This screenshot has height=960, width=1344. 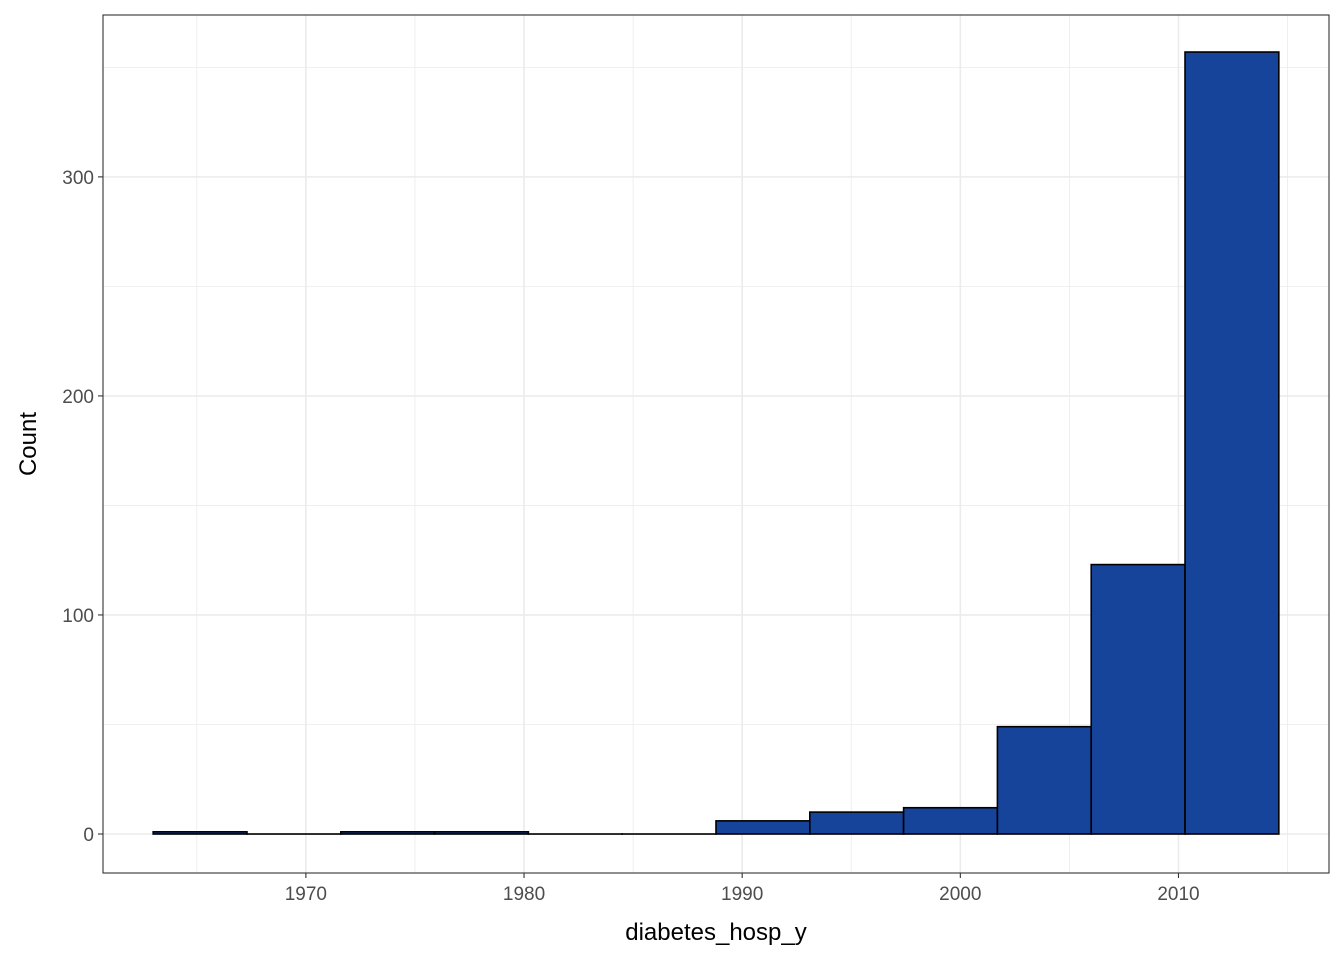 What do you see at coordinates (715, 932) in the screenshot?
I see `x-axis-title: diabetes_hosp_y` at bounding box center [715, 932].